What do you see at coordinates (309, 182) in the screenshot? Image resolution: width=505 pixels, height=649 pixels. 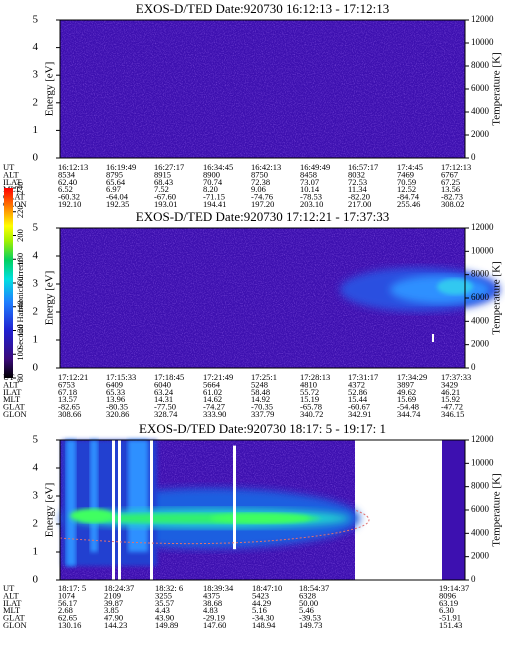 I see `orbit-value: 73.07` at bounding box center [309, 182].